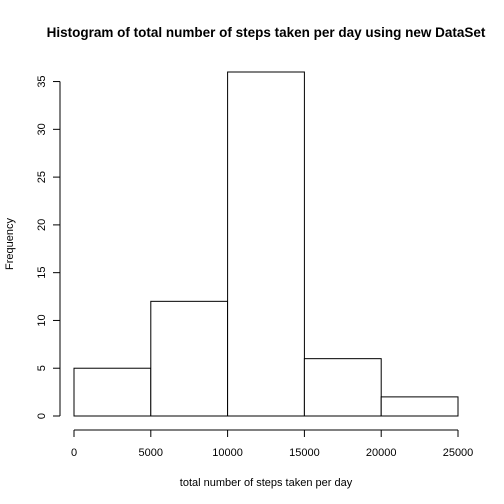  What do you see at coordinates (42, 368) in the screenshot?
I see `y-tick-label: 5` at bounding box center [42, 368].